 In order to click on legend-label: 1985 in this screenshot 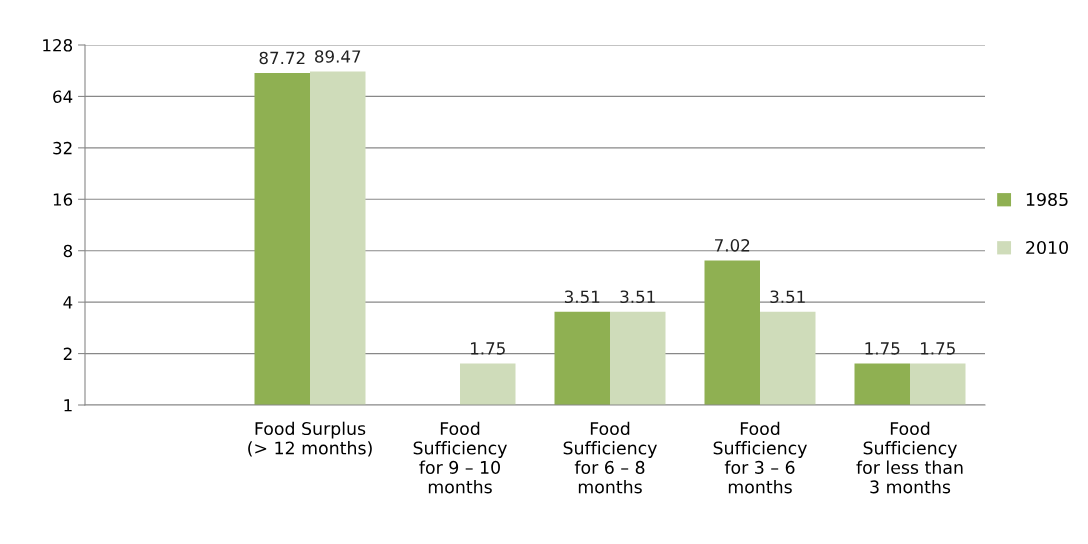, I will do `click(1047, 199)`.